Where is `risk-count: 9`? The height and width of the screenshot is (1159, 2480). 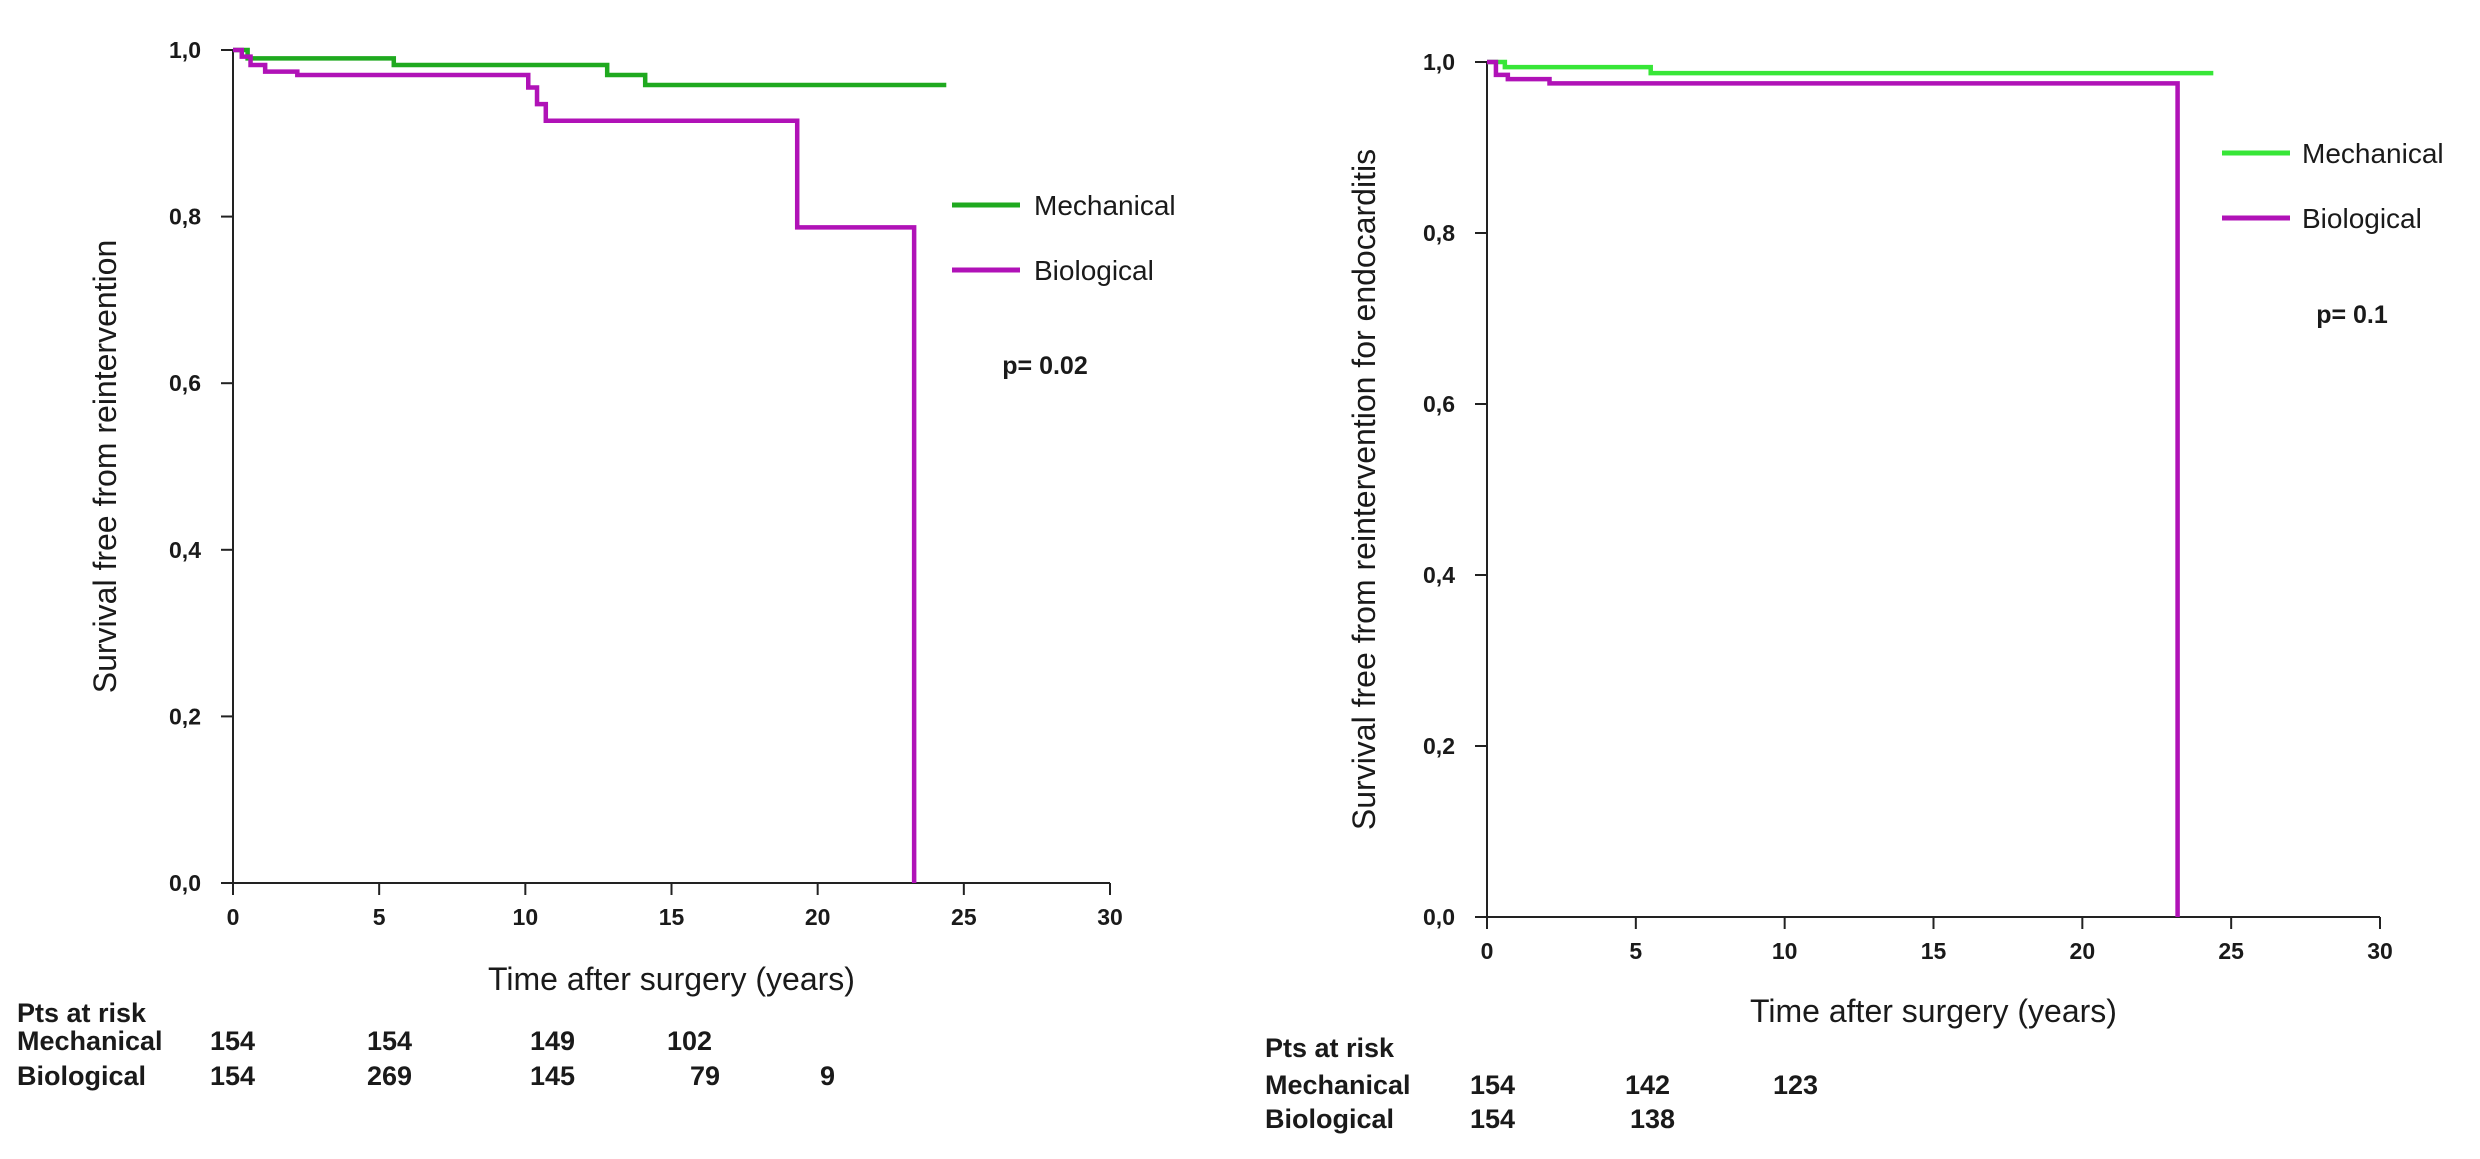
risk-count: 9 is located at coordinates (827, 1076).